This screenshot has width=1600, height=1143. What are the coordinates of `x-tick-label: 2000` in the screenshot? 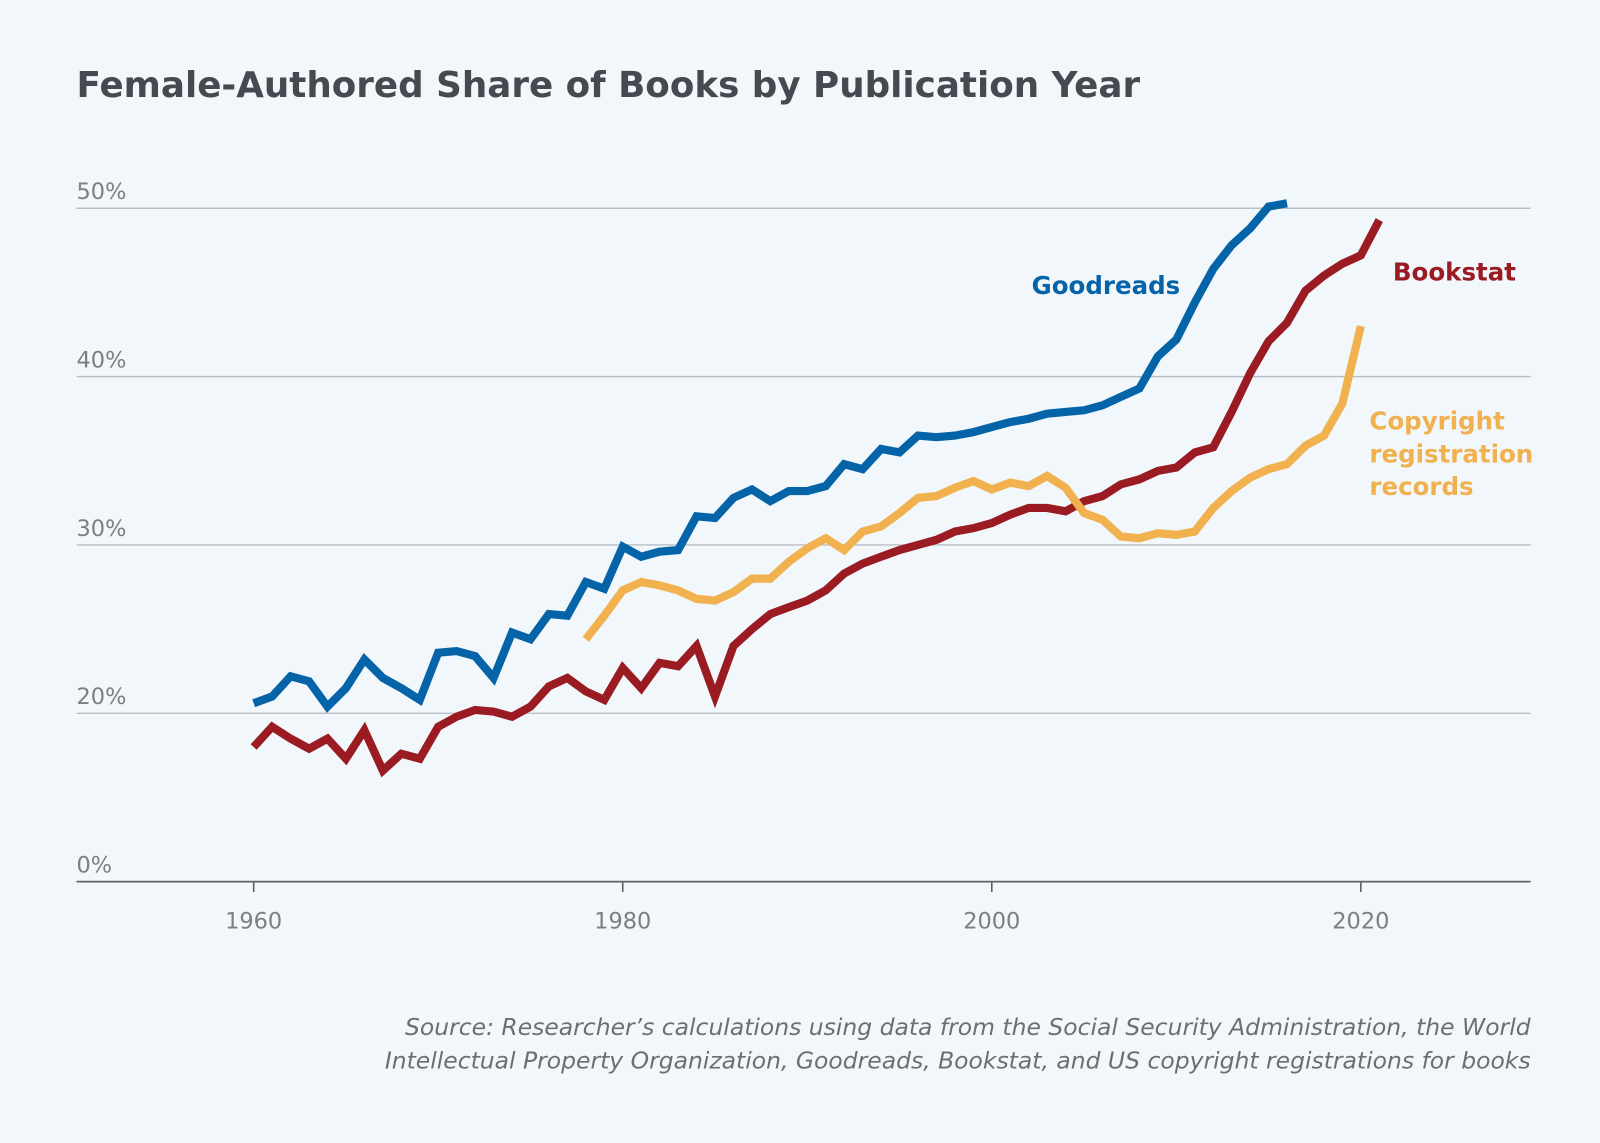 It's located at (991, 922).